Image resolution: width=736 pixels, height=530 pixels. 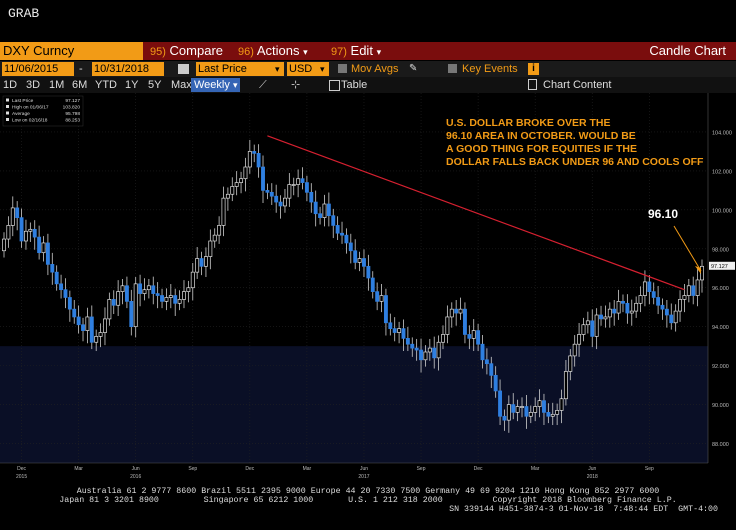 I want to click on table-button: Table, so click(x=354, y=85).